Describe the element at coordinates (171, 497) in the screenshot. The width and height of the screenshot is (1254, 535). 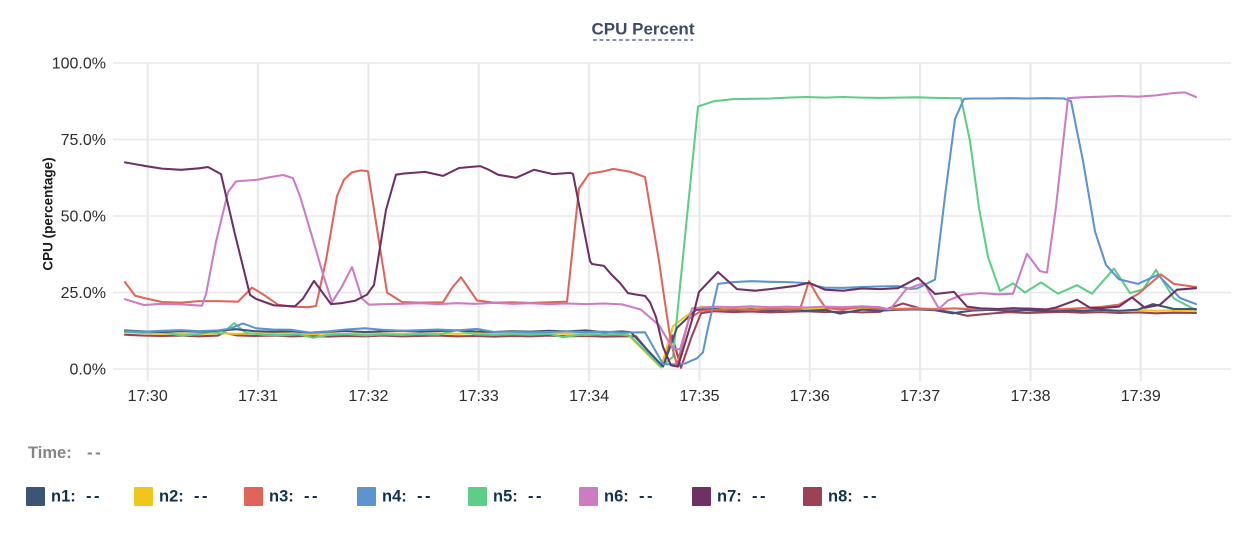
I see `svg-text: n2:` at that location.